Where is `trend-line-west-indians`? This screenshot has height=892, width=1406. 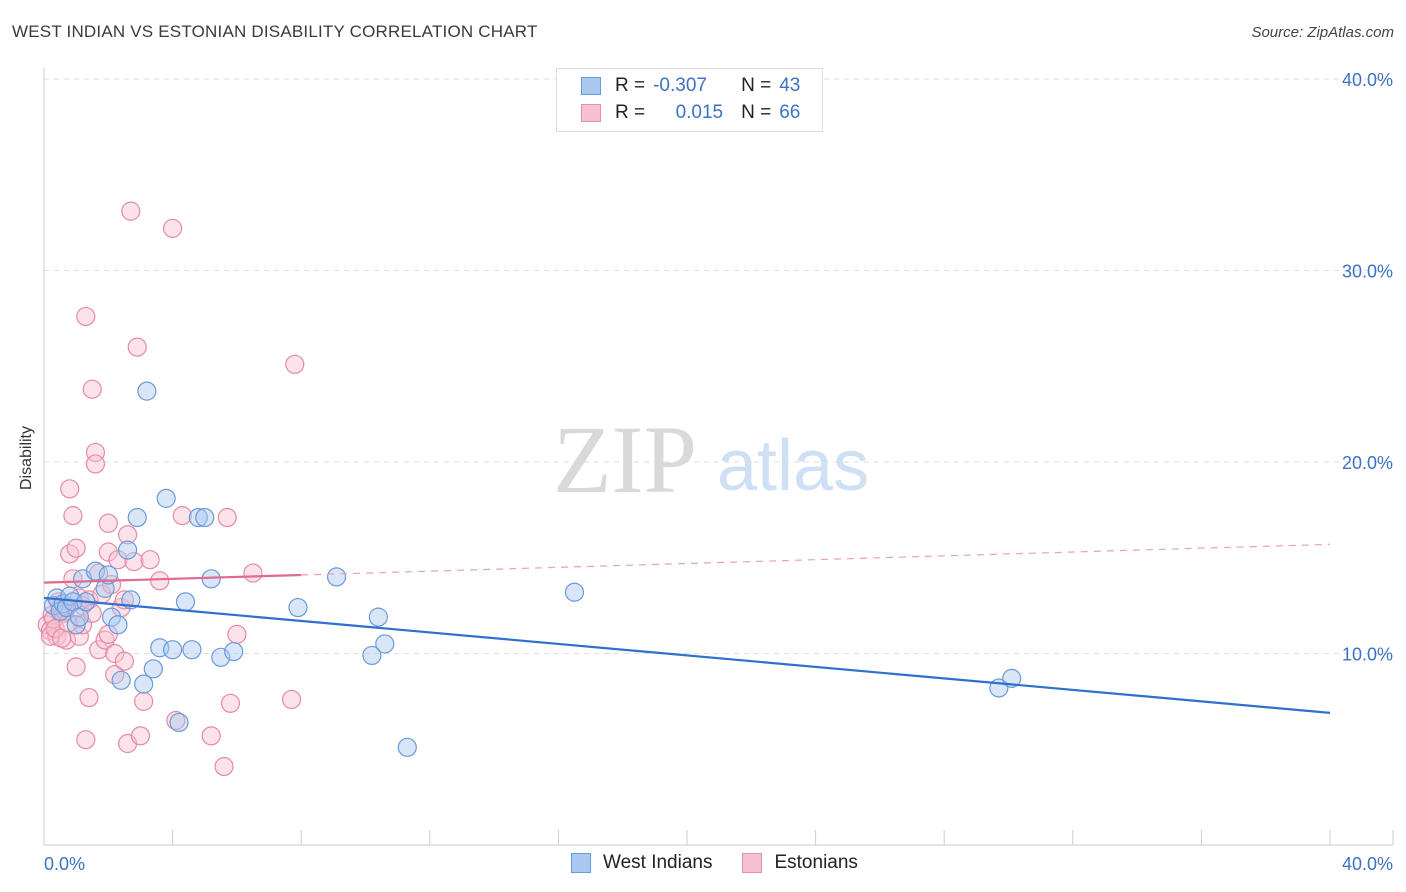 trend-line-west-indians is located at coordinates (687, 655).